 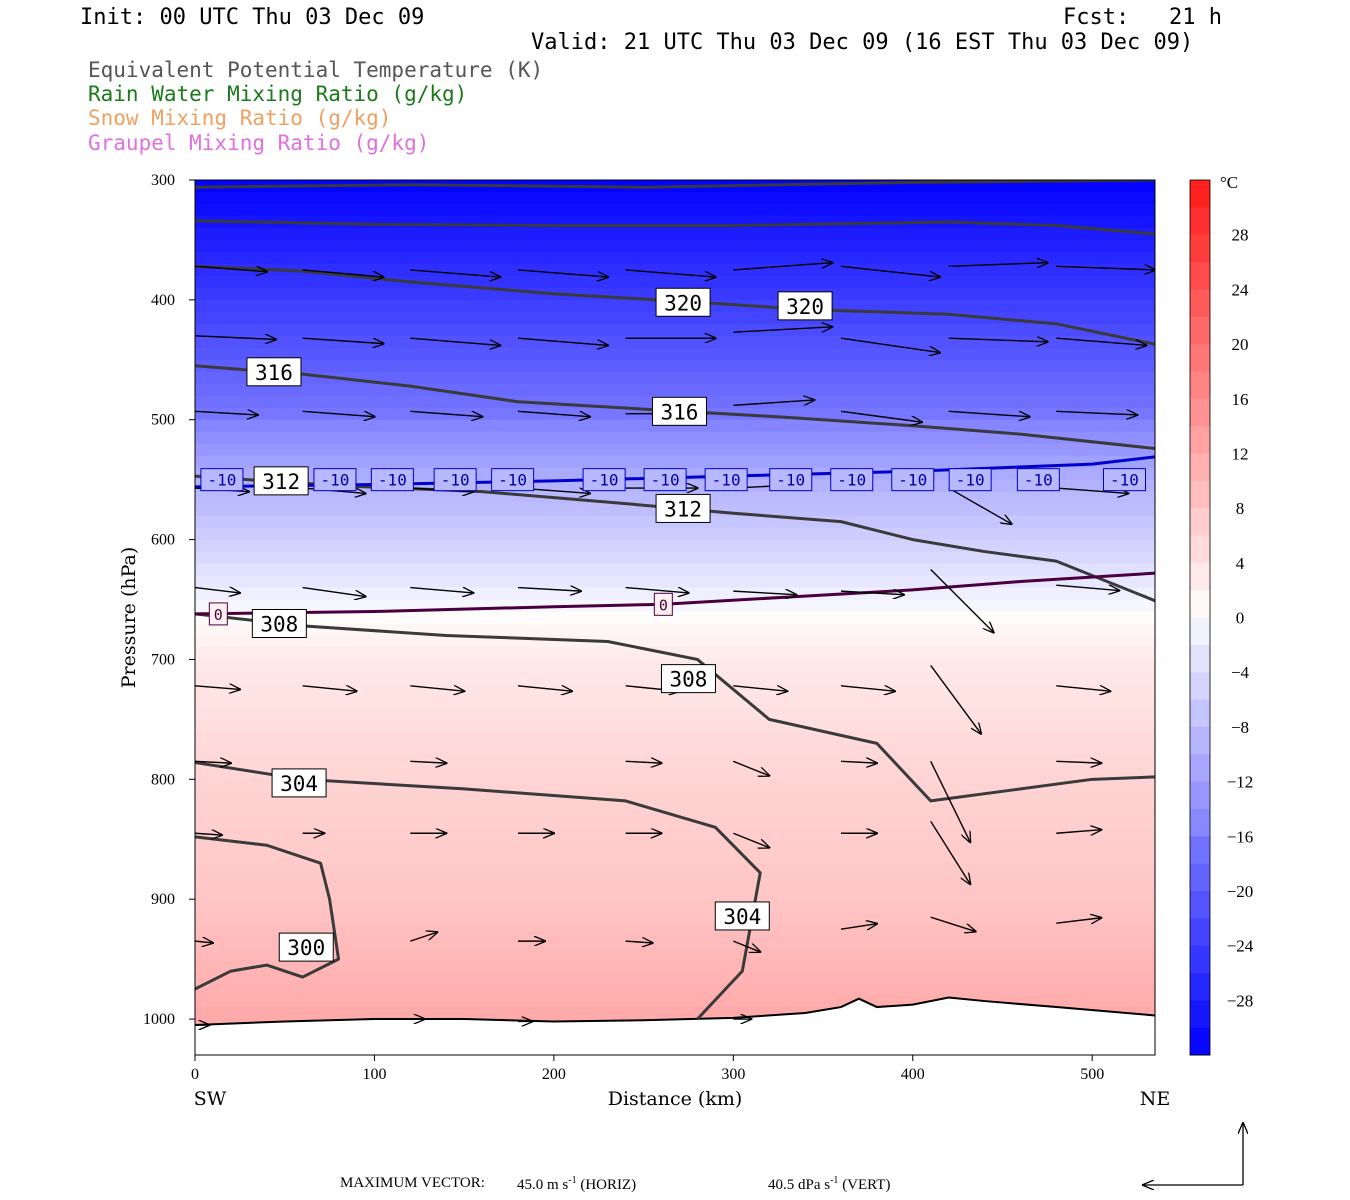 What do you see at coordinates (1241, 289) in the screenshot?
I see `colorbar-tick-label: 24` at bounding box center [1241, 289].